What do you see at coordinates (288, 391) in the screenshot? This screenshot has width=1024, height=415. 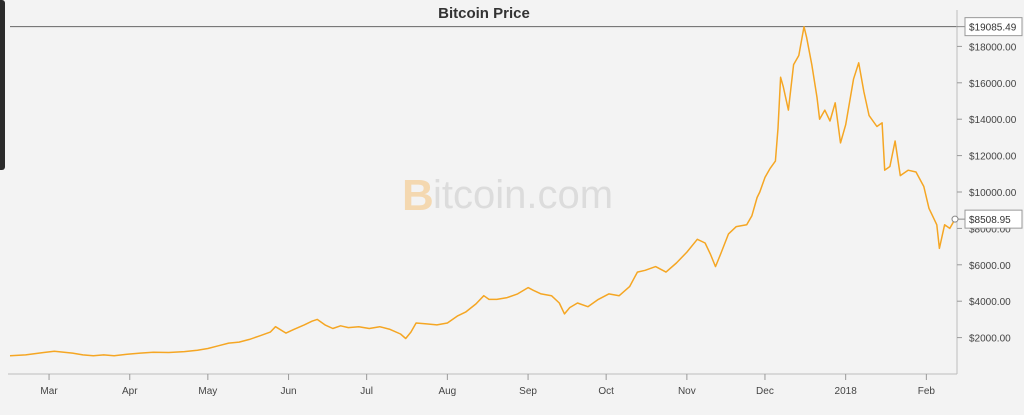 I see `x-tick-label-3: Jun` at bounding box center [288, 391].